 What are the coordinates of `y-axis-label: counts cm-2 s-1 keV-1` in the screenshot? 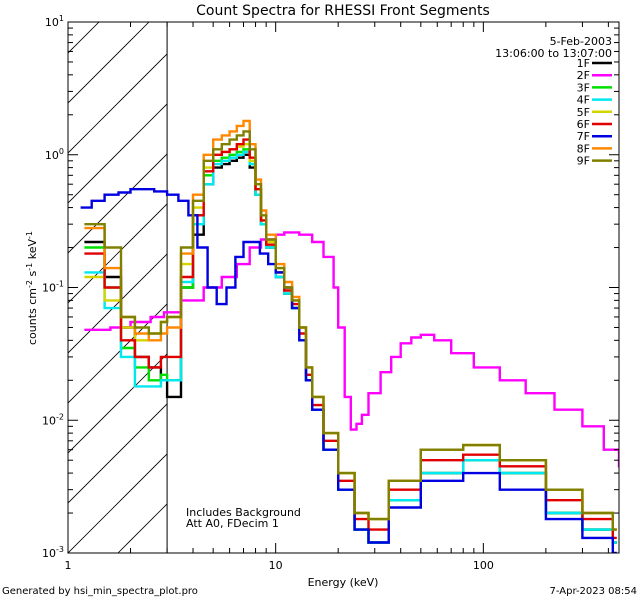 It's located at (32, 288).